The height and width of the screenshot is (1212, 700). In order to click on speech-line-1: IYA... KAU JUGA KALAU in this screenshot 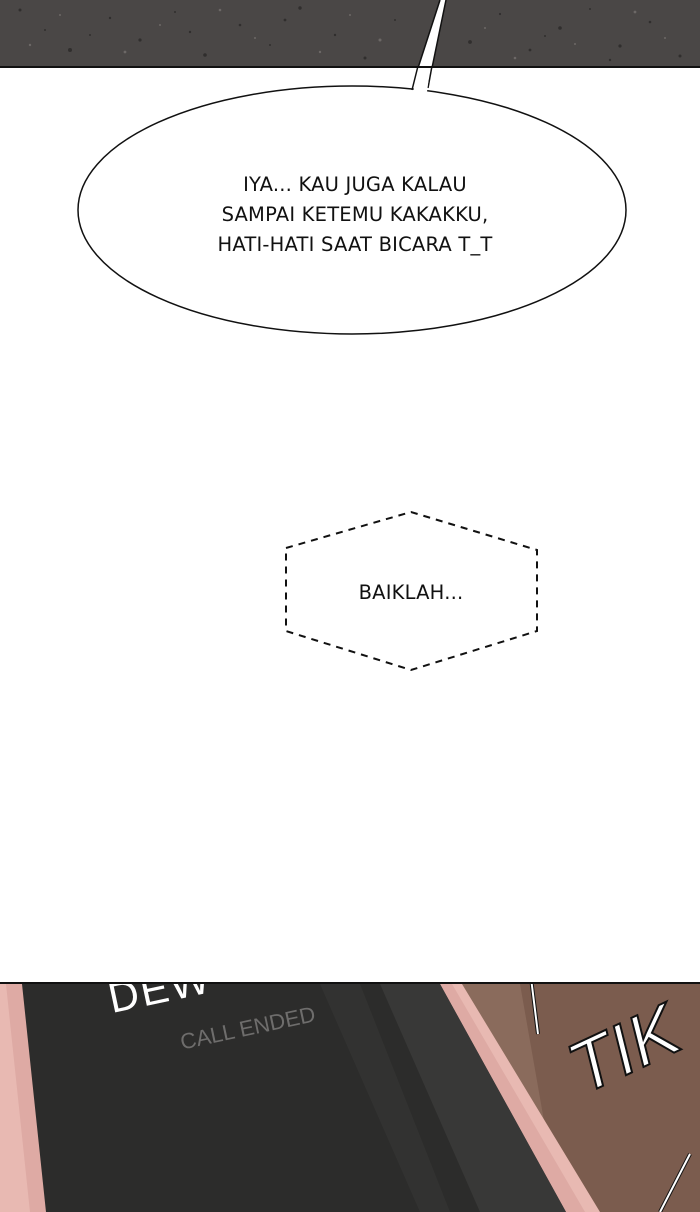, I will do `click(355, 184)`.